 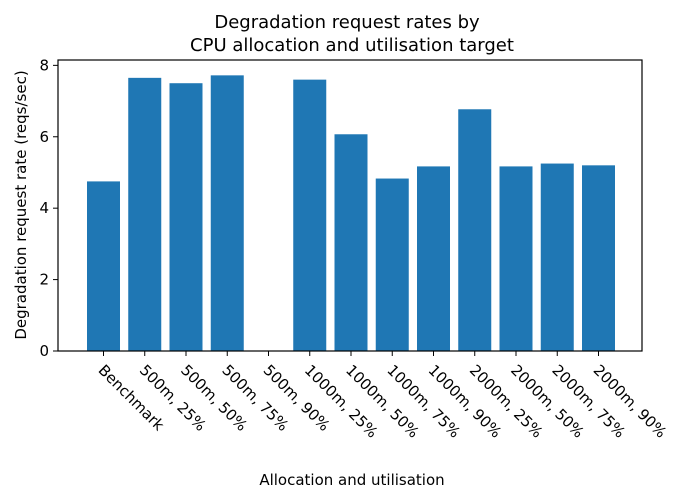 What do you see at coordinates (351, 480) in the screenshot?
I see `x-axis-label: Allocation and utilisation` at bounding box center [351, 480].